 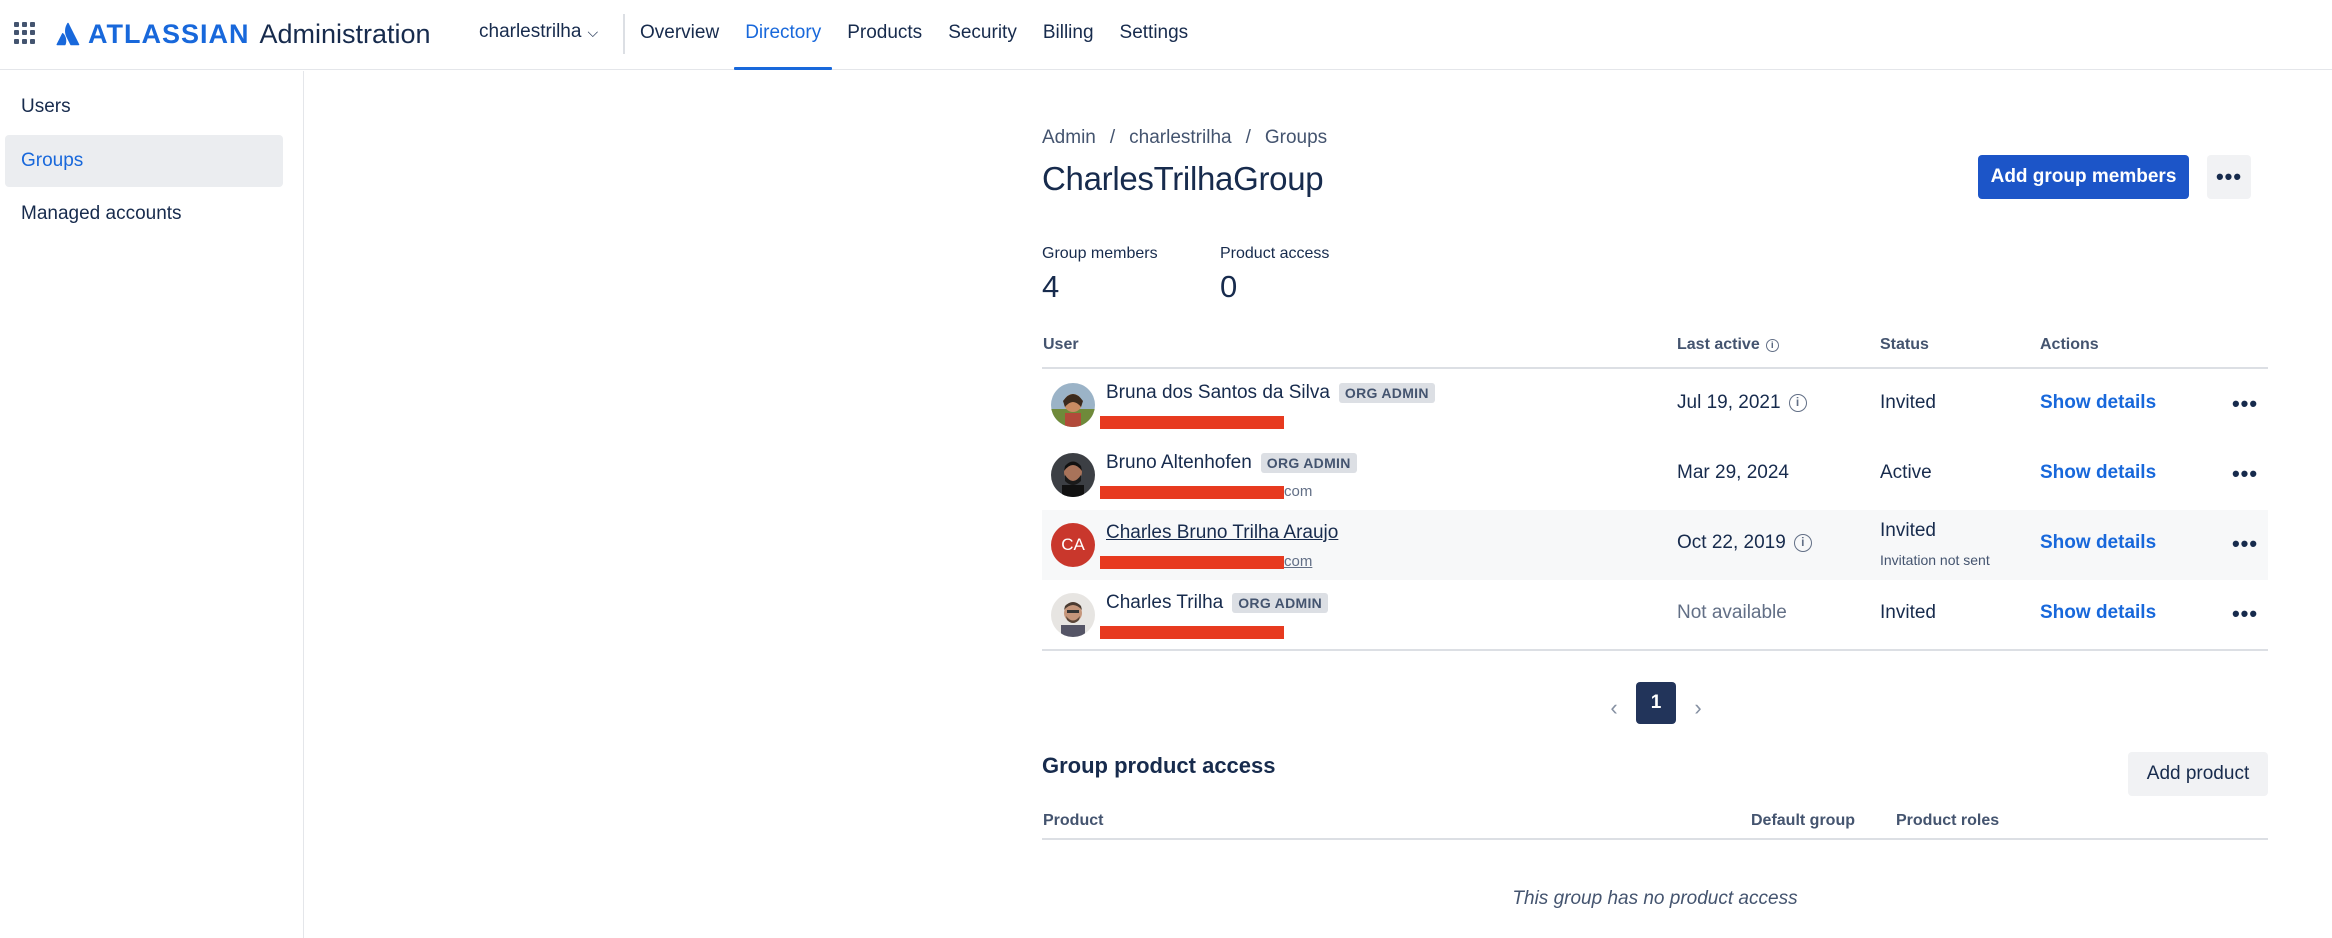 What do you see at coordinates (46, 106) in the screenshot?
I see `sidebar-item-users: Users` at bounding box center [46, 106].